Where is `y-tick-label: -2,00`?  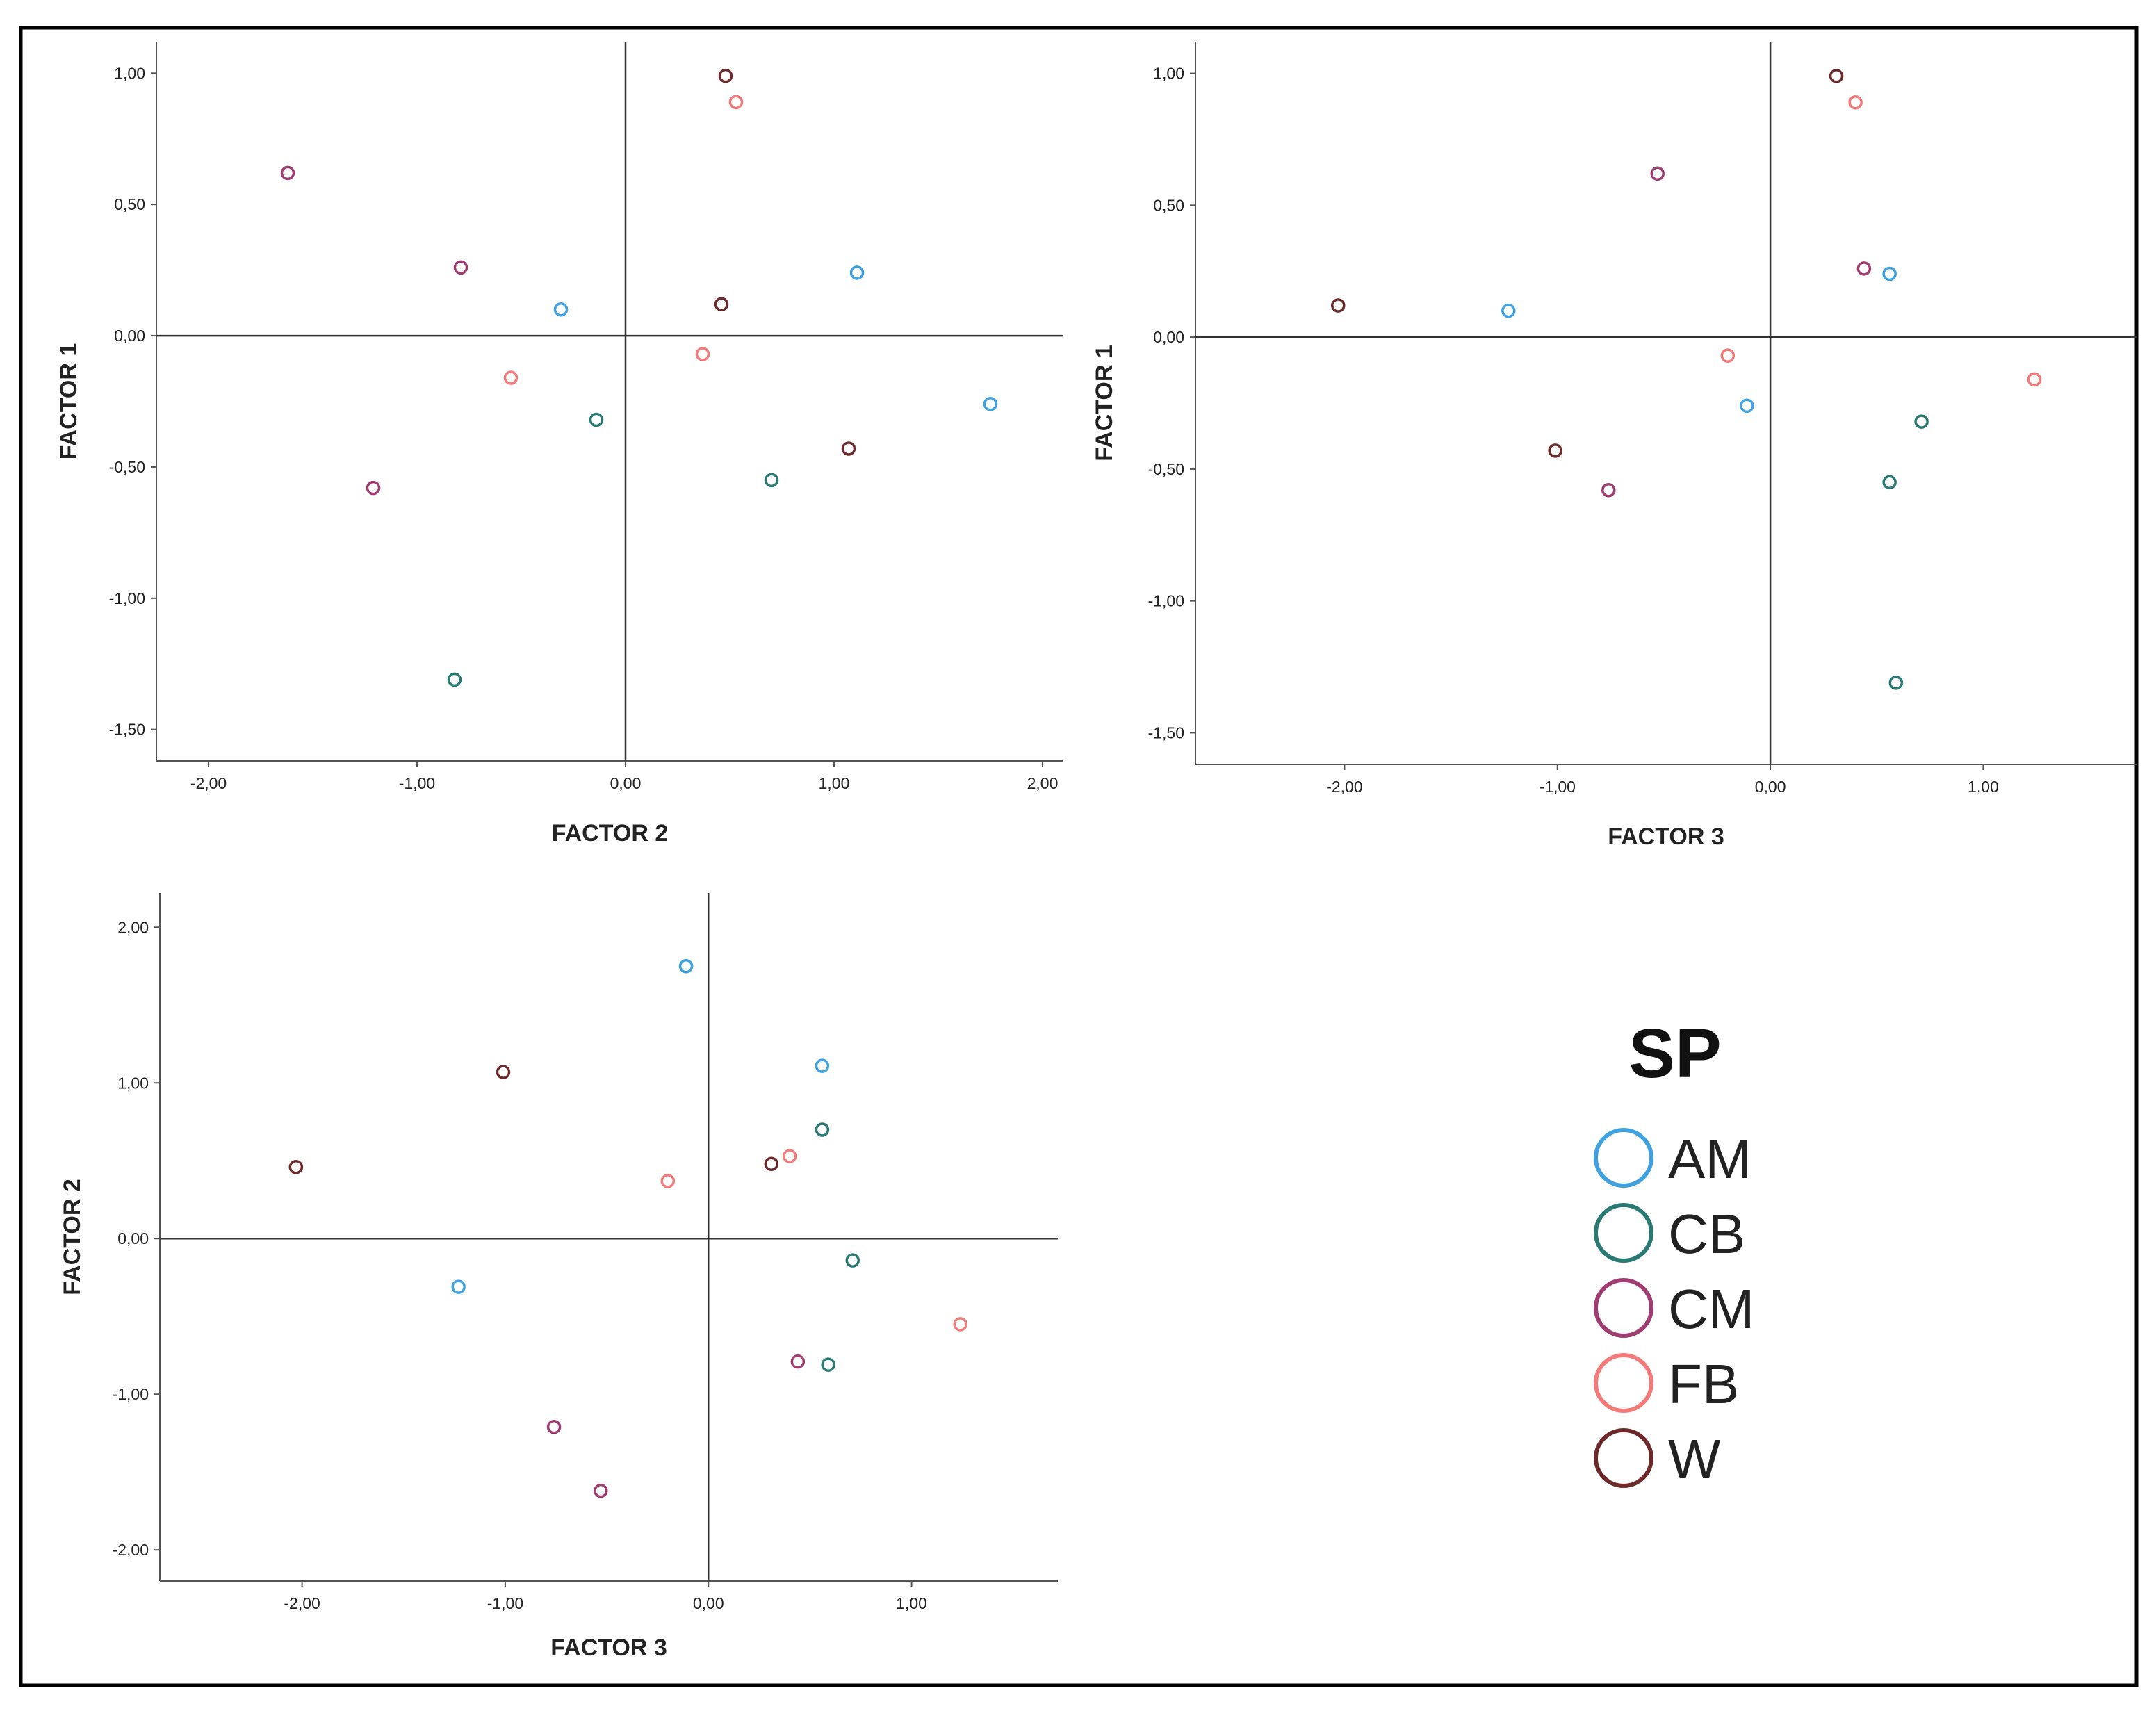
y-tick-label: -2,00 is located at coordinates (131, 1550).